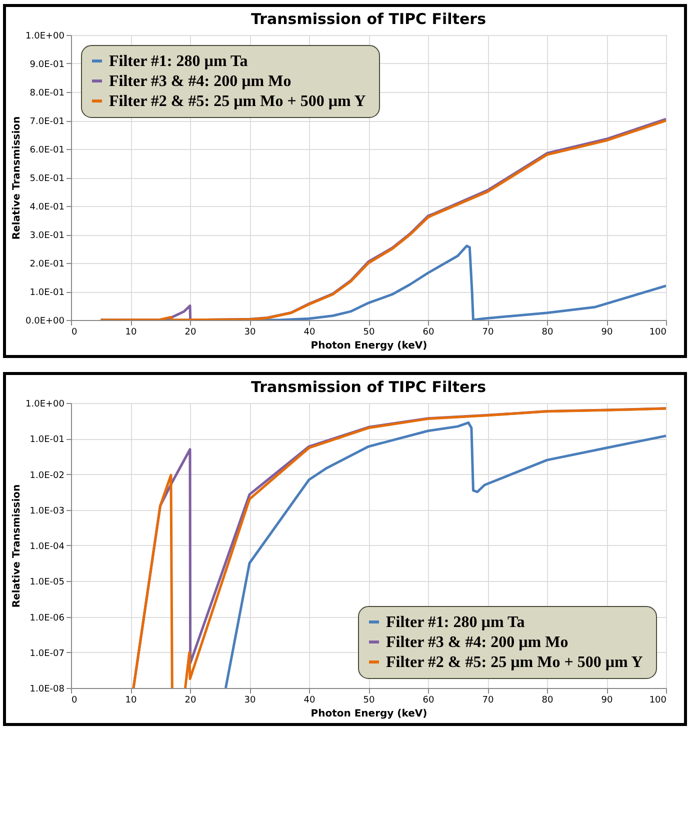  Describe the element at coordinates (47, 653) in the screenshot. I see `y-tick-label: 1.0E-07` at that location.